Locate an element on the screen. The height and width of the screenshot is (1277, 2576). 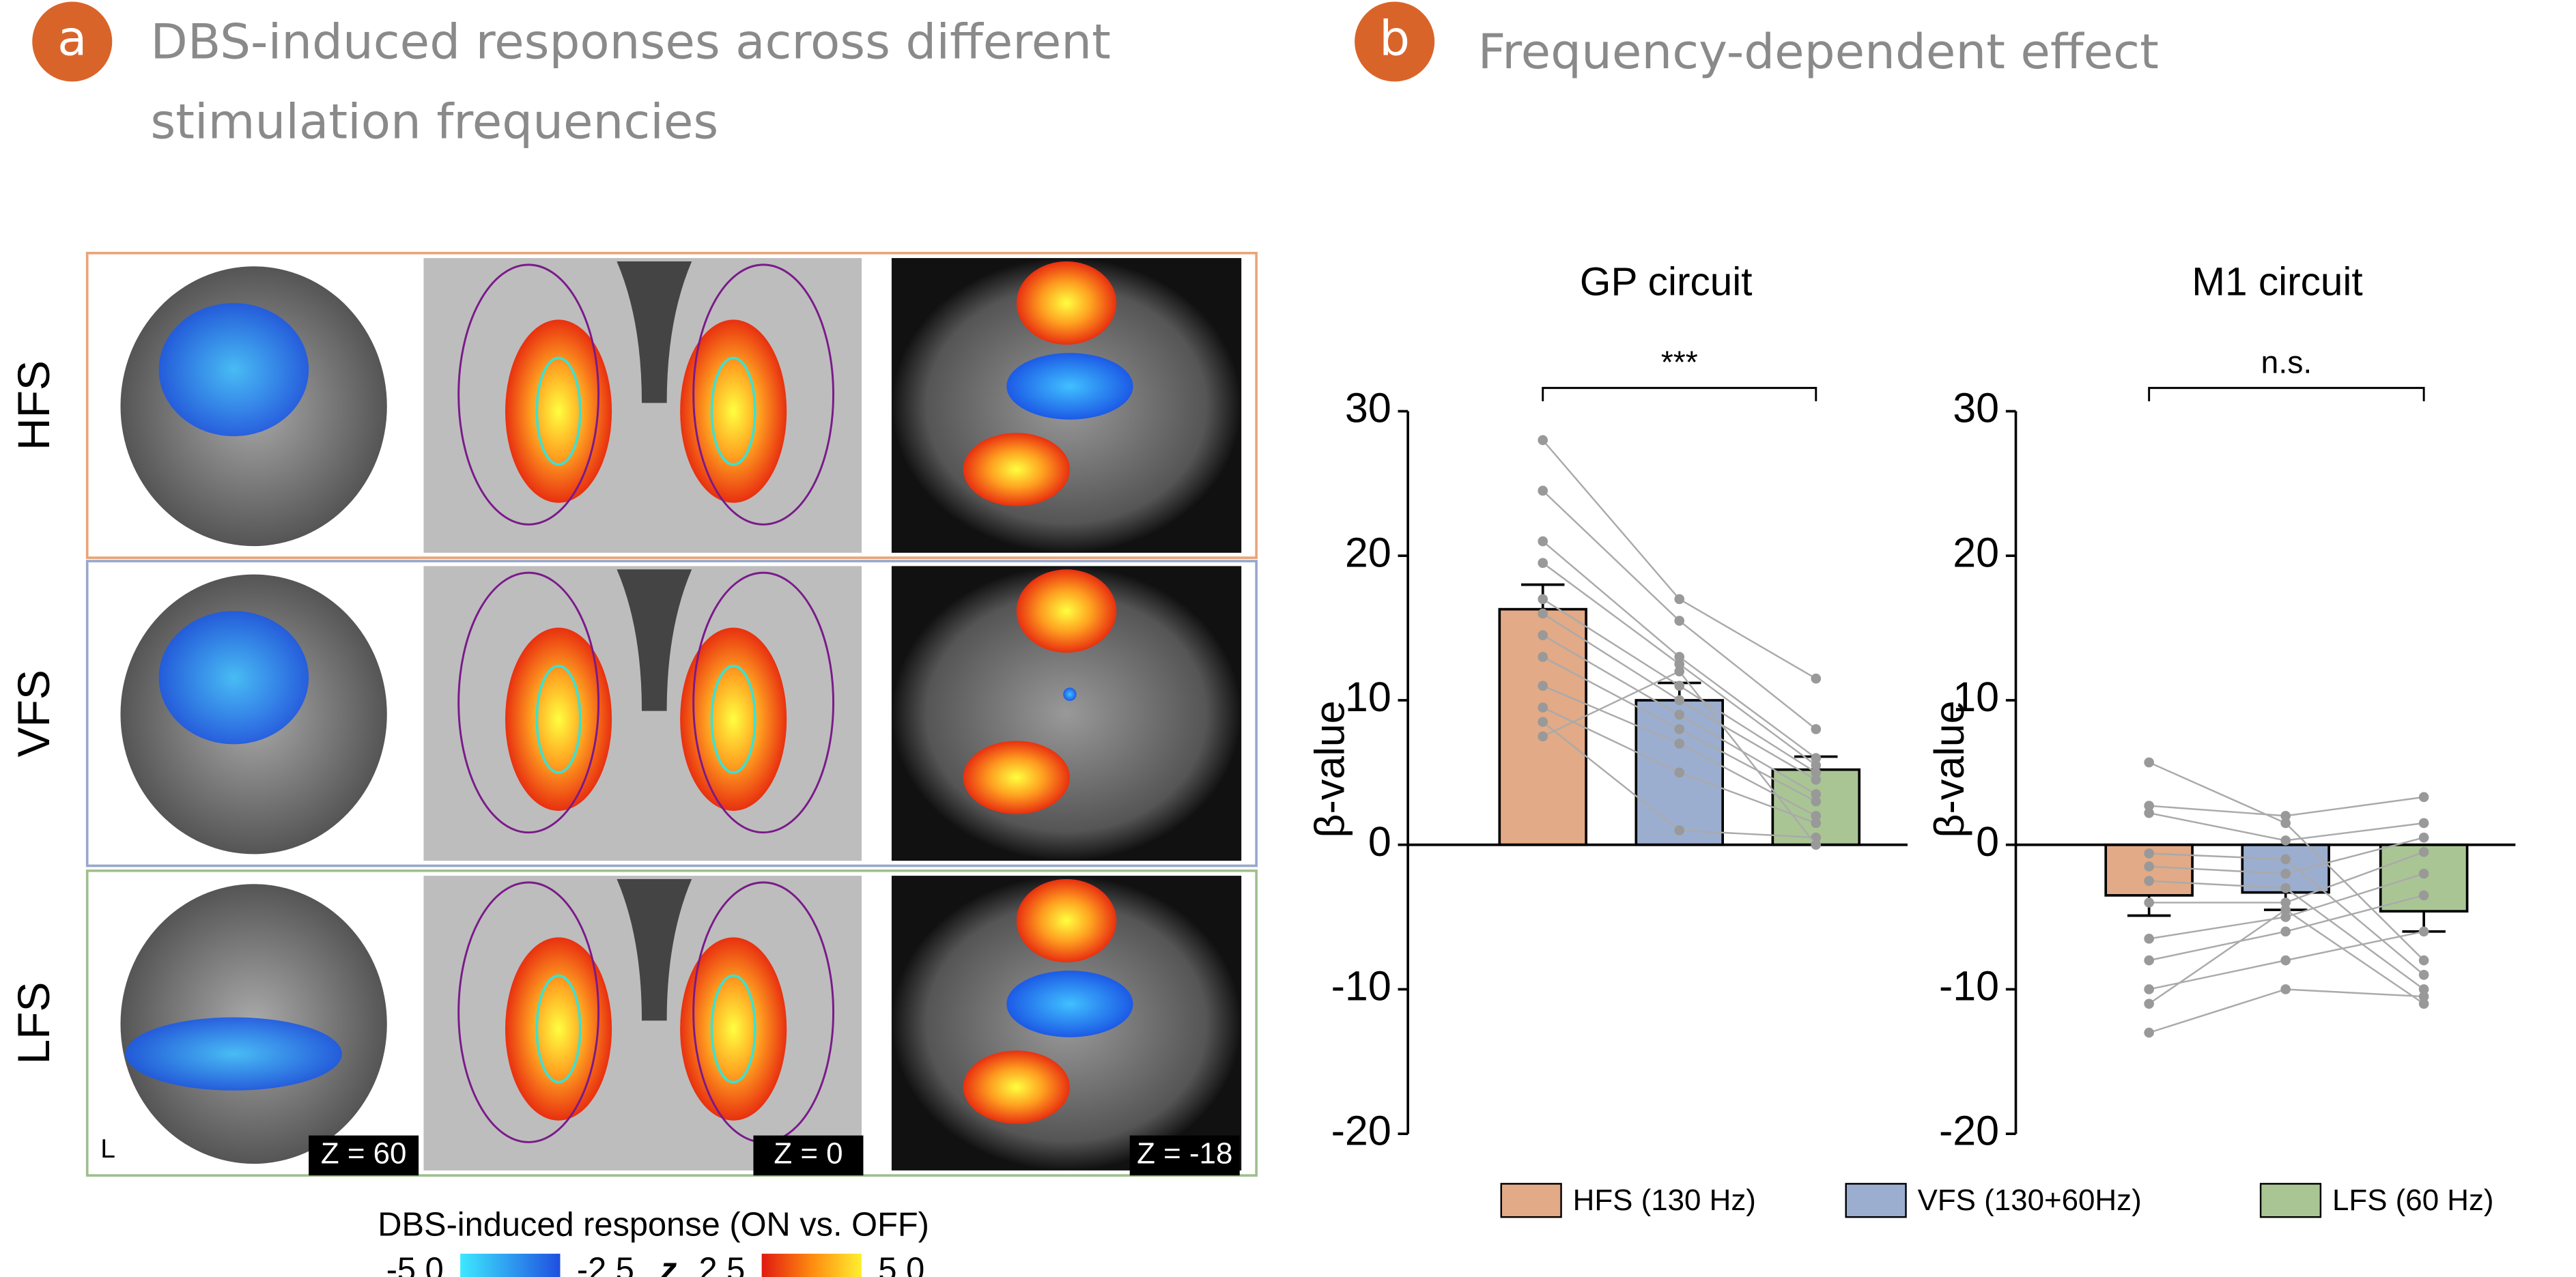
colorbar-tick-label: -2.5 is located at coordinates (605, 1264).